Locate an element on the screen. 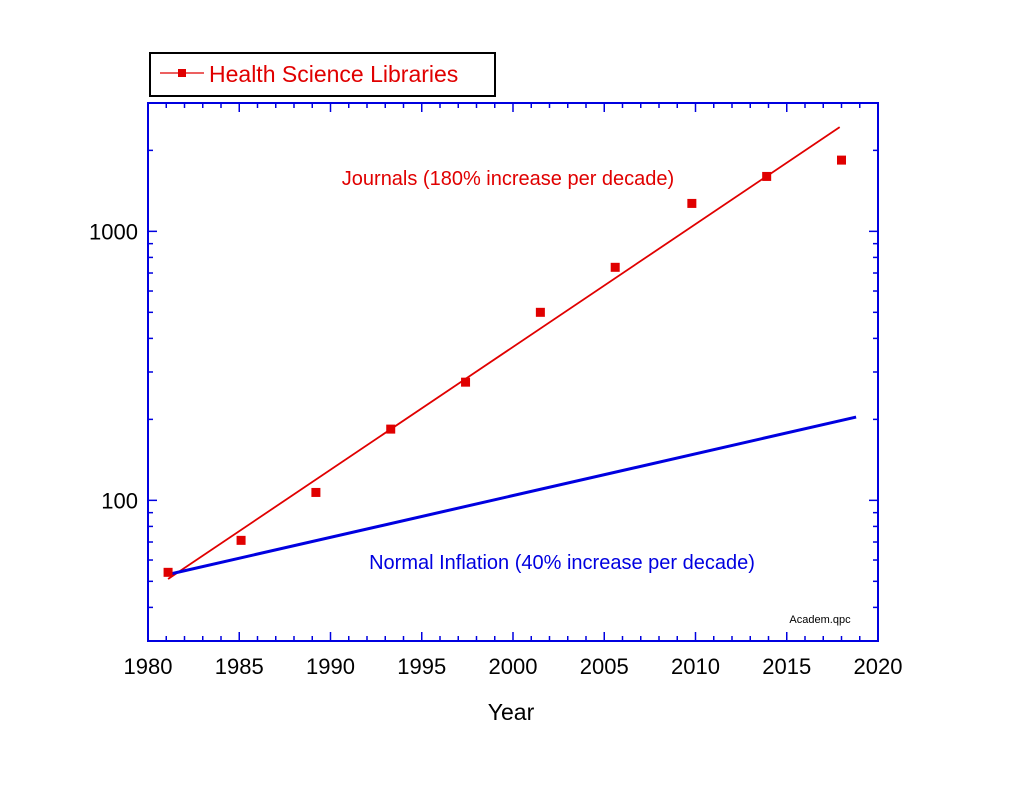 The height and width of the screenshot is (791, 1024). x-axis-label: Year is located at coordinates (511, 712).